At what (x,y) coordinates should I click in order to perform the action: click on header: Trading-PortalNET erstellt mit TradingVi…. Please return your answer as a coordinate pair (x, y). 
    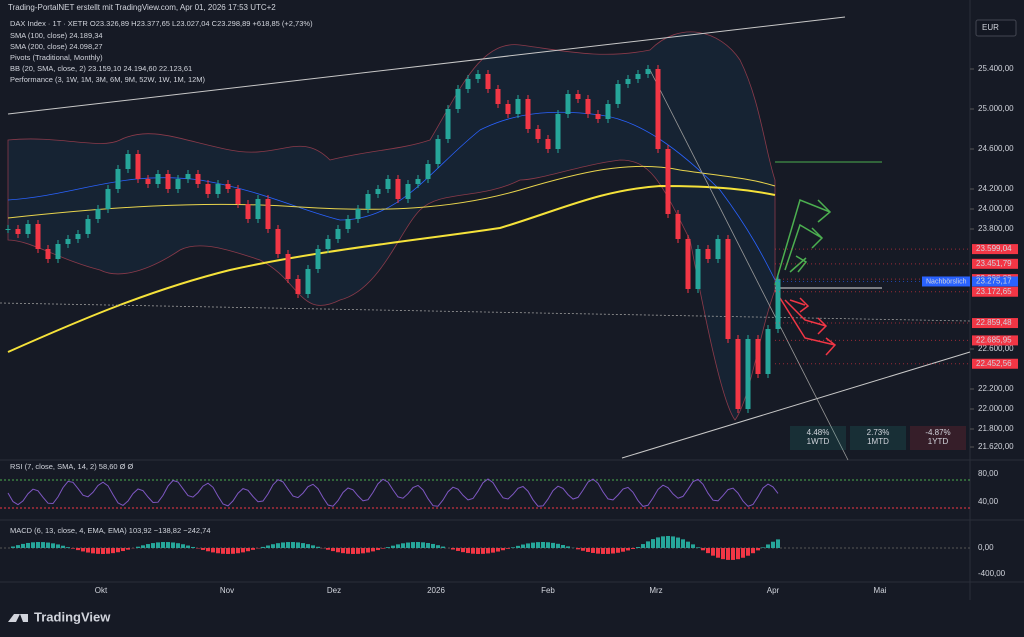
    Looking at the image, I should click on (142, 7).